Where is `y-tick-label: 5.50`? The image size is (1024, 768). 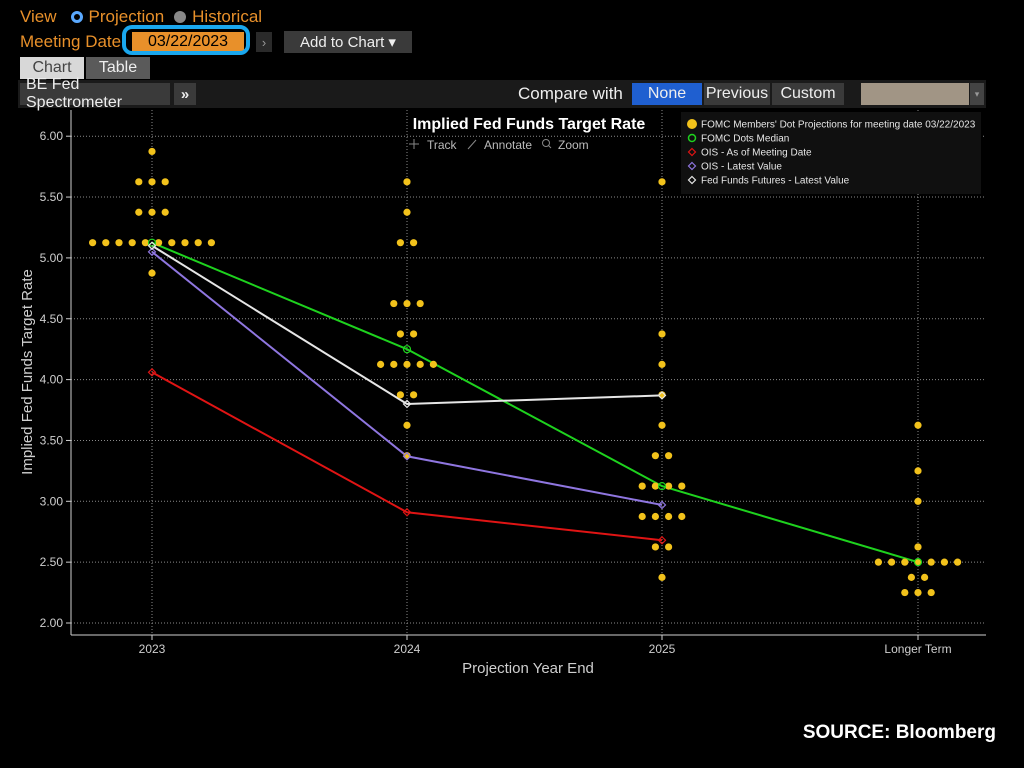 y-tick-label: 5.50 is located at coordinates (52, 197).